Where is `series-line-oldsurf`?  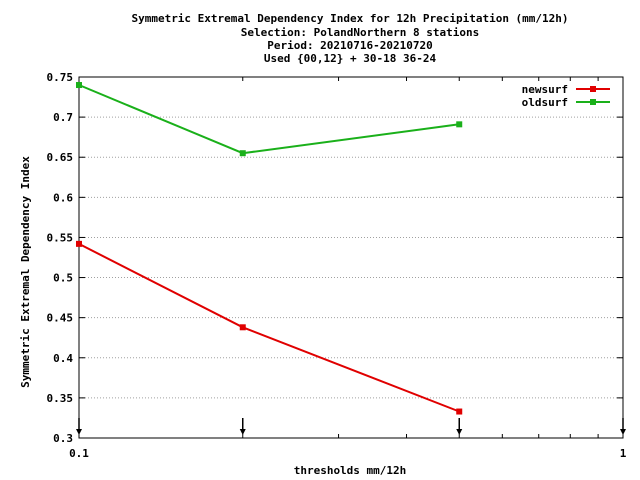 series-line-oldsurf is located at coordinates (269, 119).